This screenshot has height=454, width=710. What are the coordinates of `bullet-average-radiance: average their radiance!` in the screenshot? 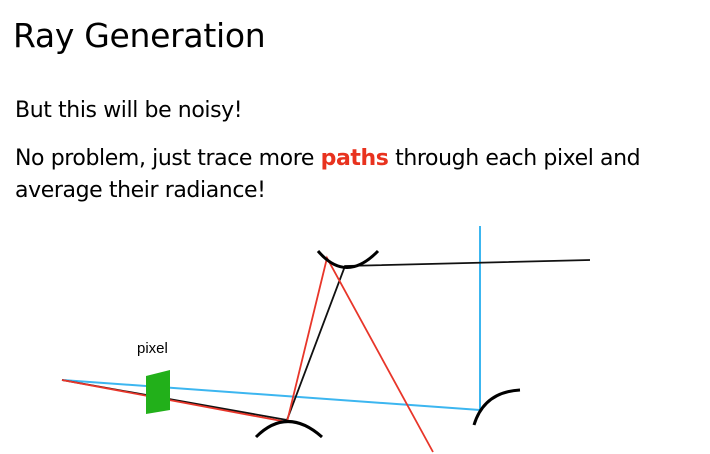 It's located at (140, 190).